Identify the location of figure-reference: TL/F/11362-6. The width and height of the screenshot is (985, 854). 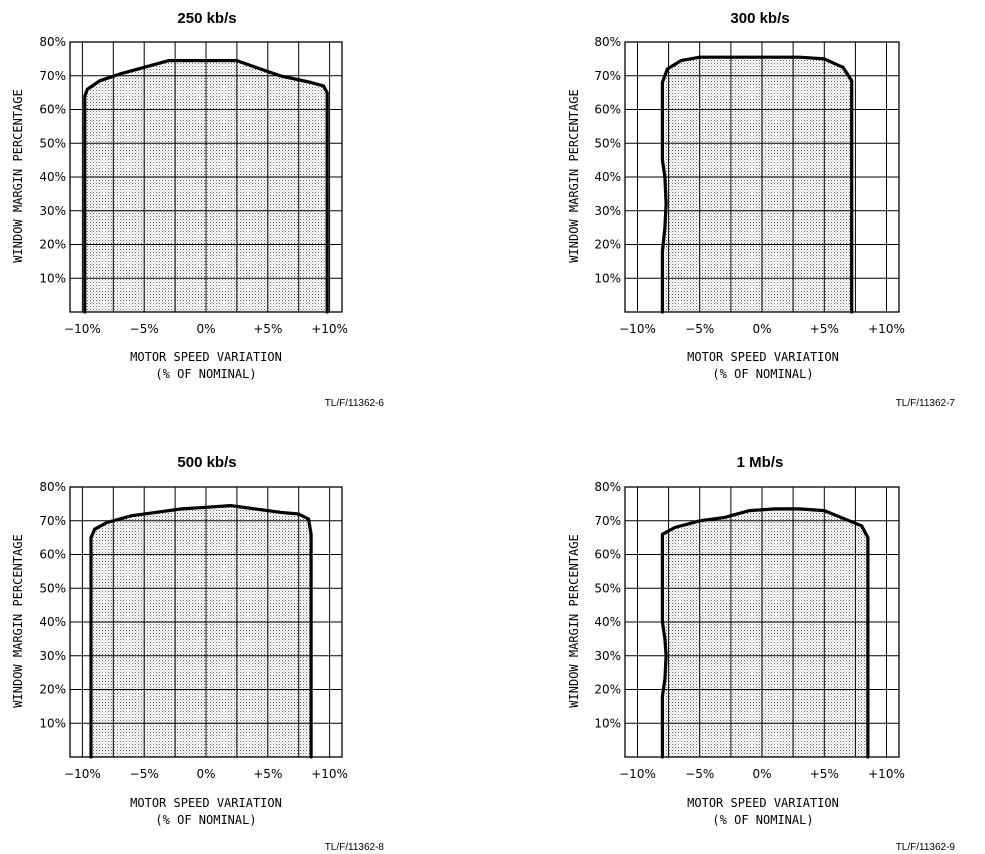
(355, 403).